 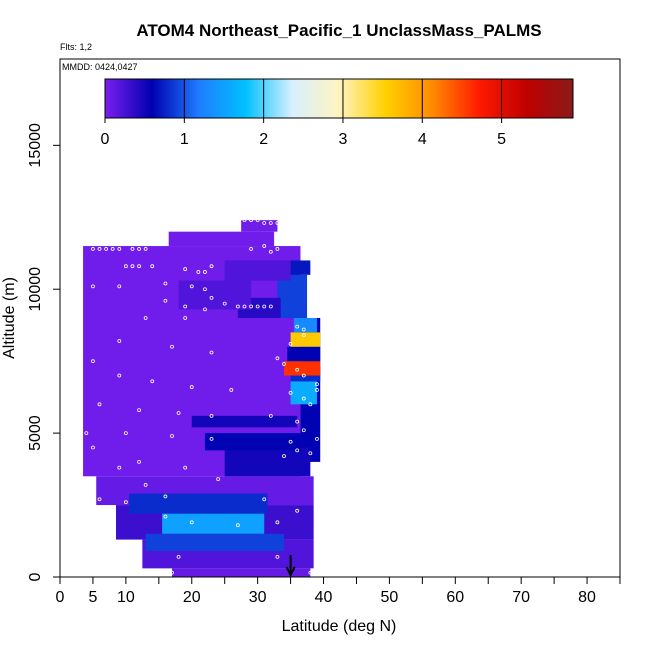 I want to click on x-tick-label: 60, so click(x=455, y=597).